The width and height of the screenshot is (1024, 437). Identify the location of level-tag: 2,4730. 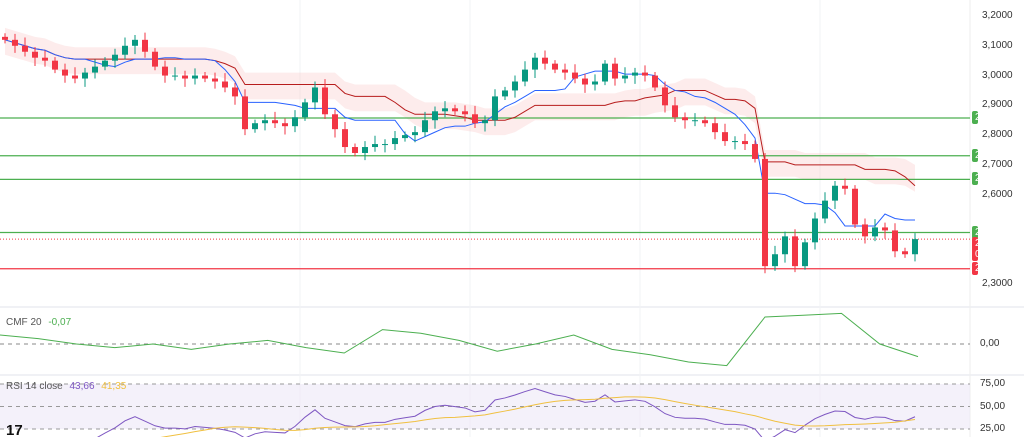
(989, 232).